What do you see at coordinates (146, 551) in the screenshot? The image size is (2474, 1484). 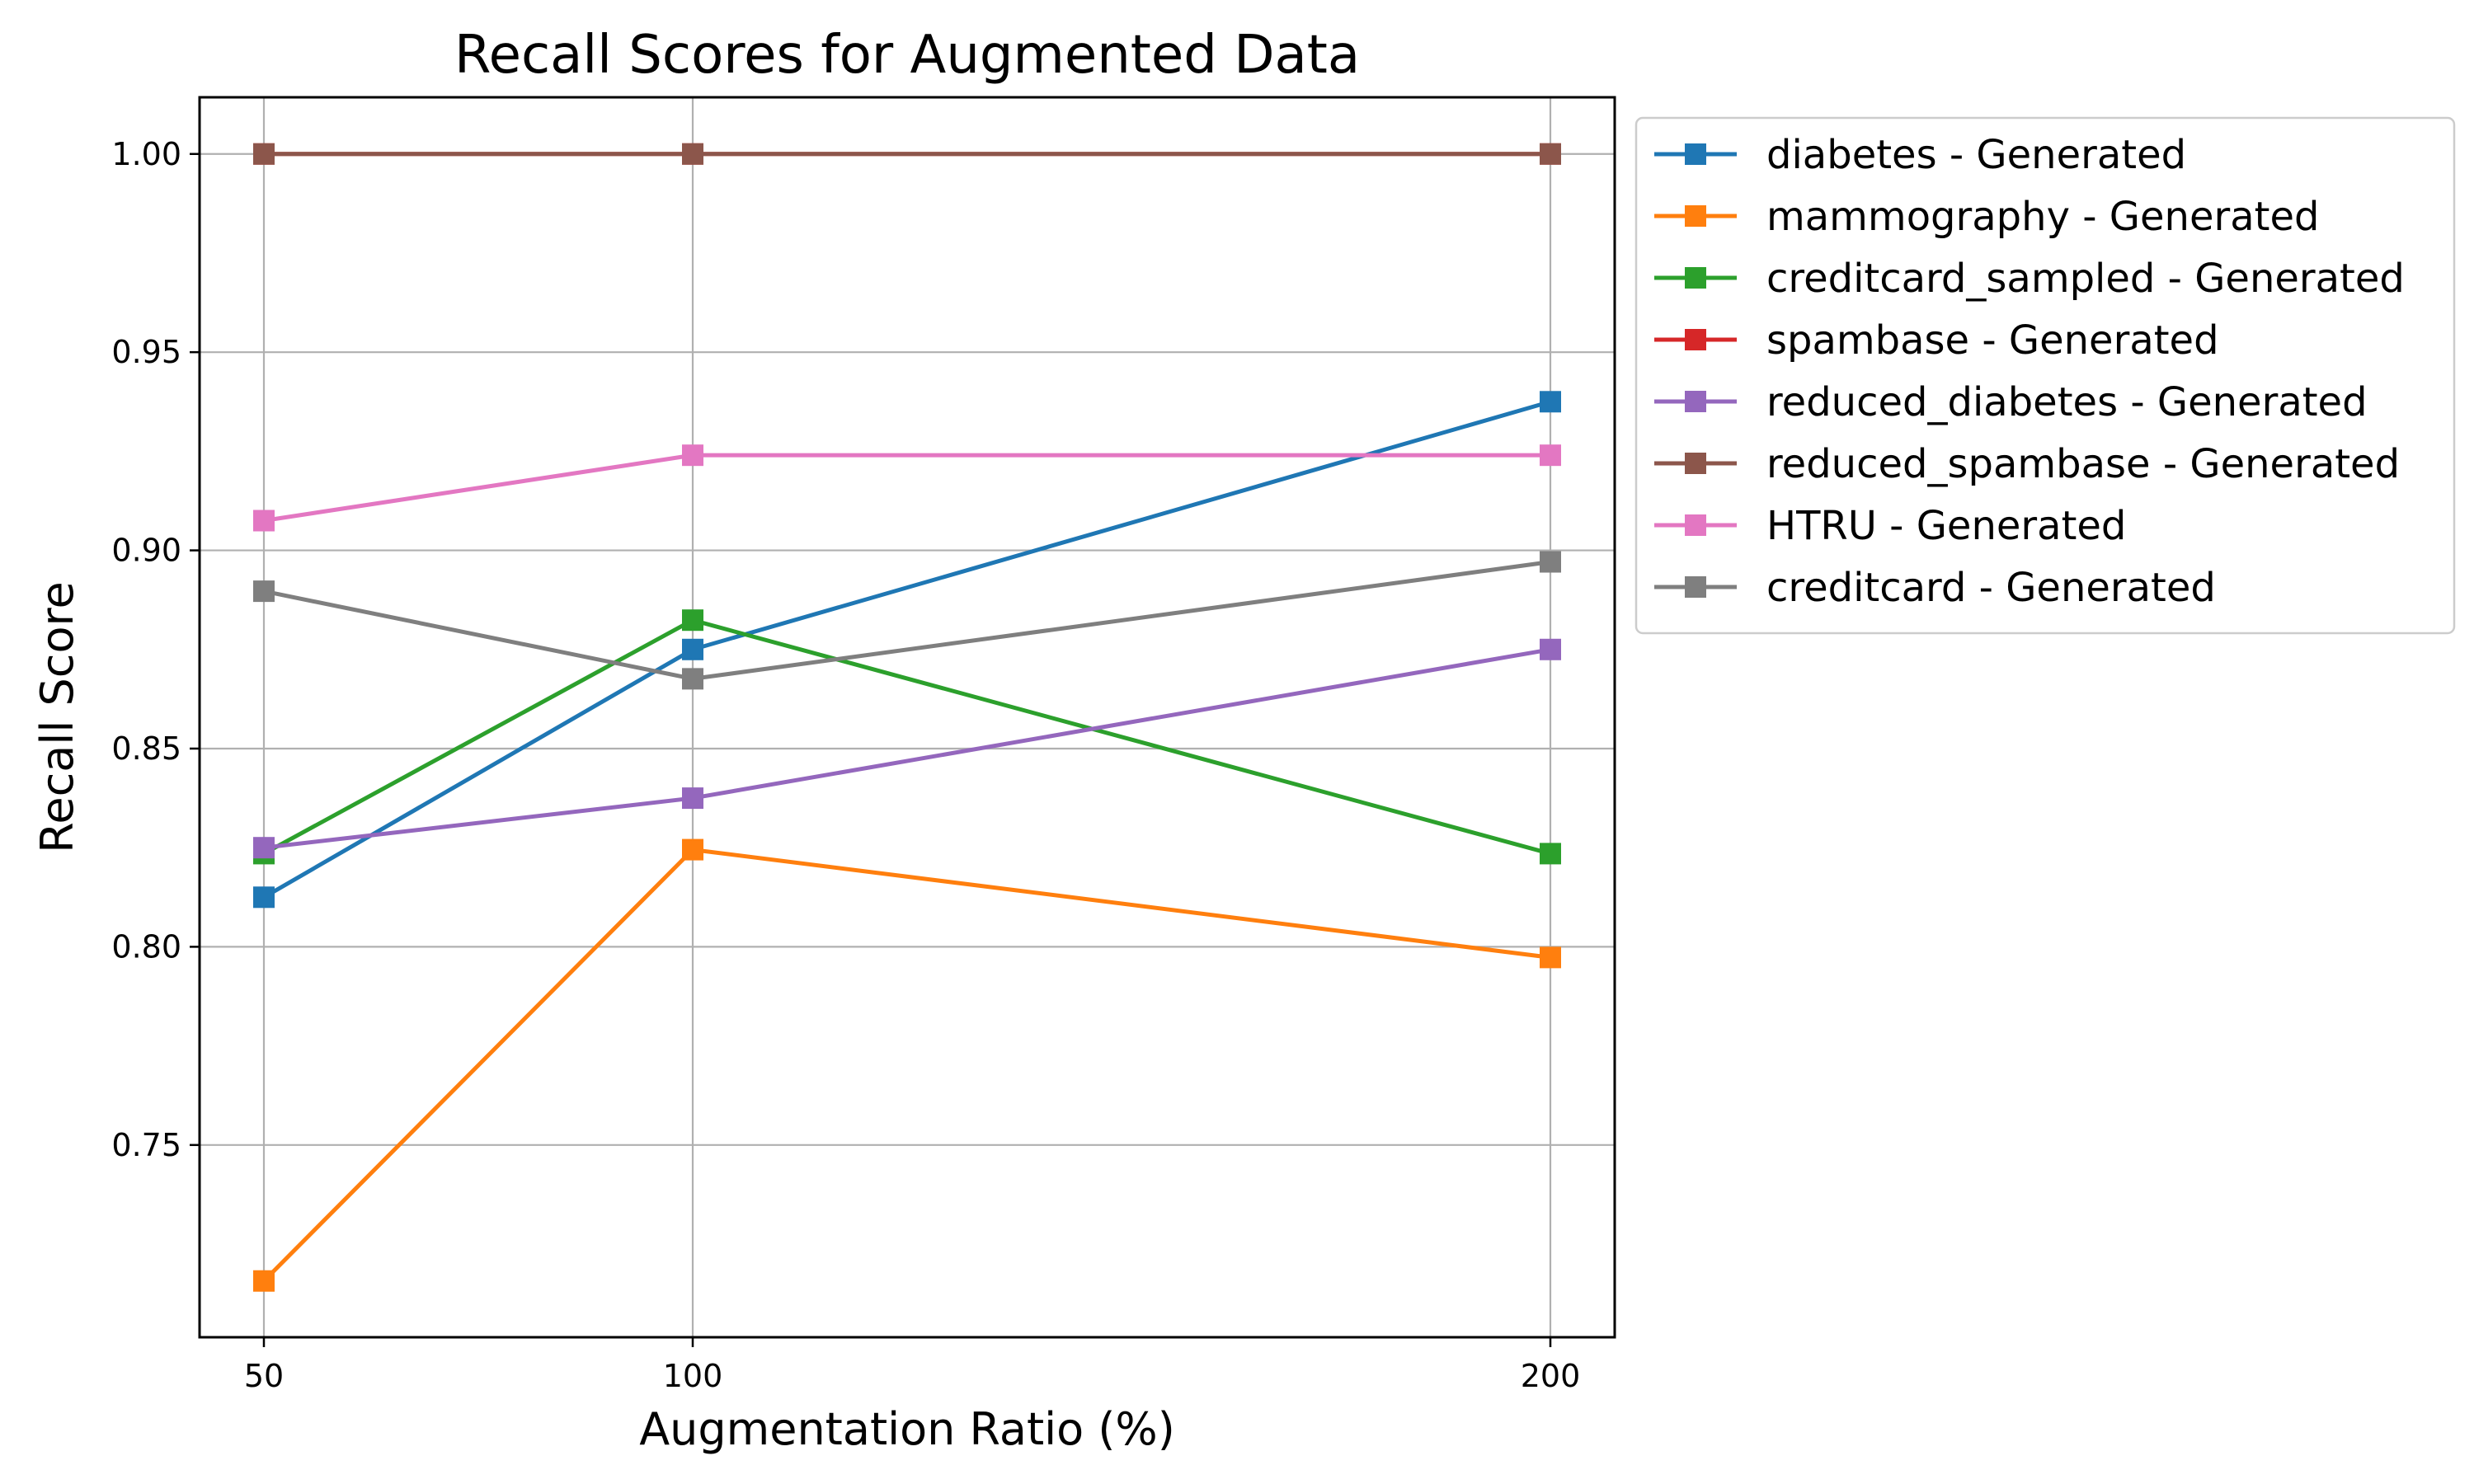 I see `y-tick-label: 0.90` at bounding box center [146, 551].